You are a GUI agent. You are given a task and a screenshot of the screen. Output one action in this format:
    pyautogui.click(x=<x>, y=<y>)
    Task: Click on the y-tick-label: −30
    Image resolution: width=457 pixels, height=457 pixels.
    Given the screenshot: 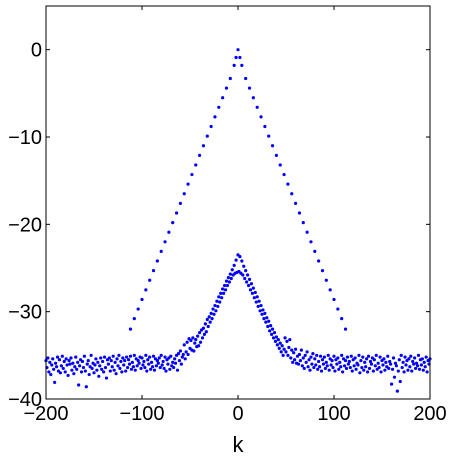 What is the action you would take?
    pyautogui.click(x=25, y=313)
    